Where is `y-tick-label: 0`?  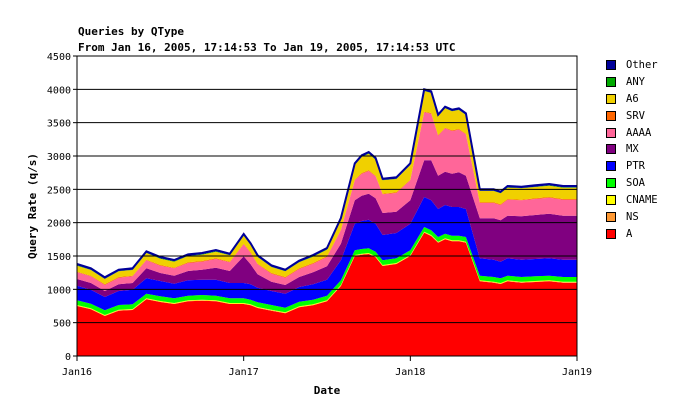
y-tick-label: 0 is located at coordinates (68, 357).